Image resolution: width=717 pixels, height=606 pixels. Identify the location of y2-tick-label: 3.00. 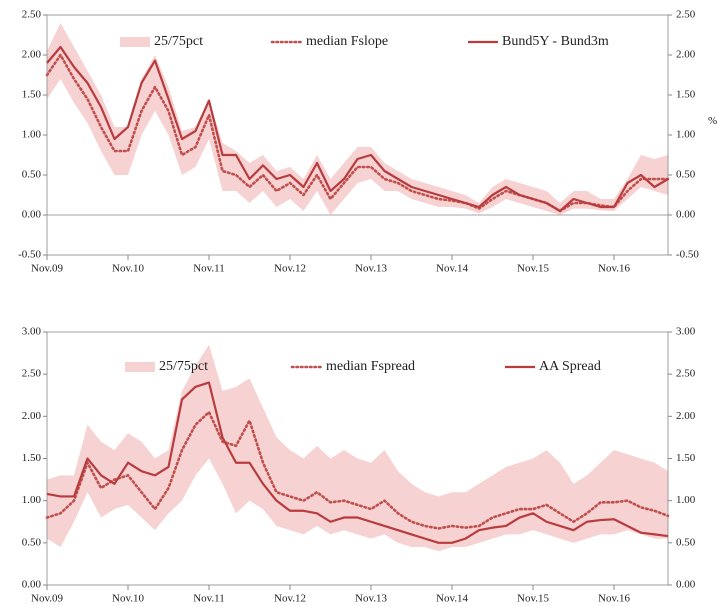
(686, 332).